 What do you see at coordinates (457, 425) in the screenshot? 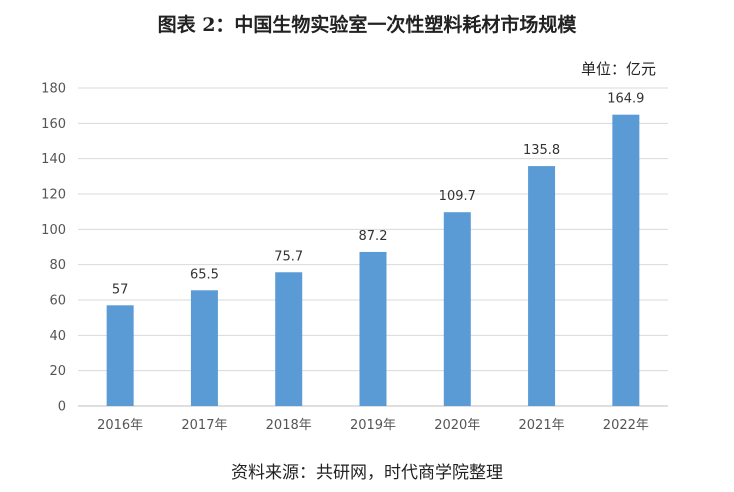
I see `x-tick-label: 2020年` at bounding box center [457, 425].